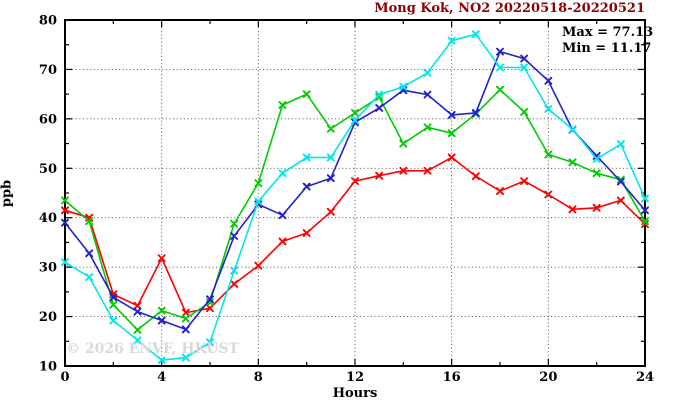 This screenshot has width=674, height=409. I want to click on y-tick-label: 70, so click(48, 70).